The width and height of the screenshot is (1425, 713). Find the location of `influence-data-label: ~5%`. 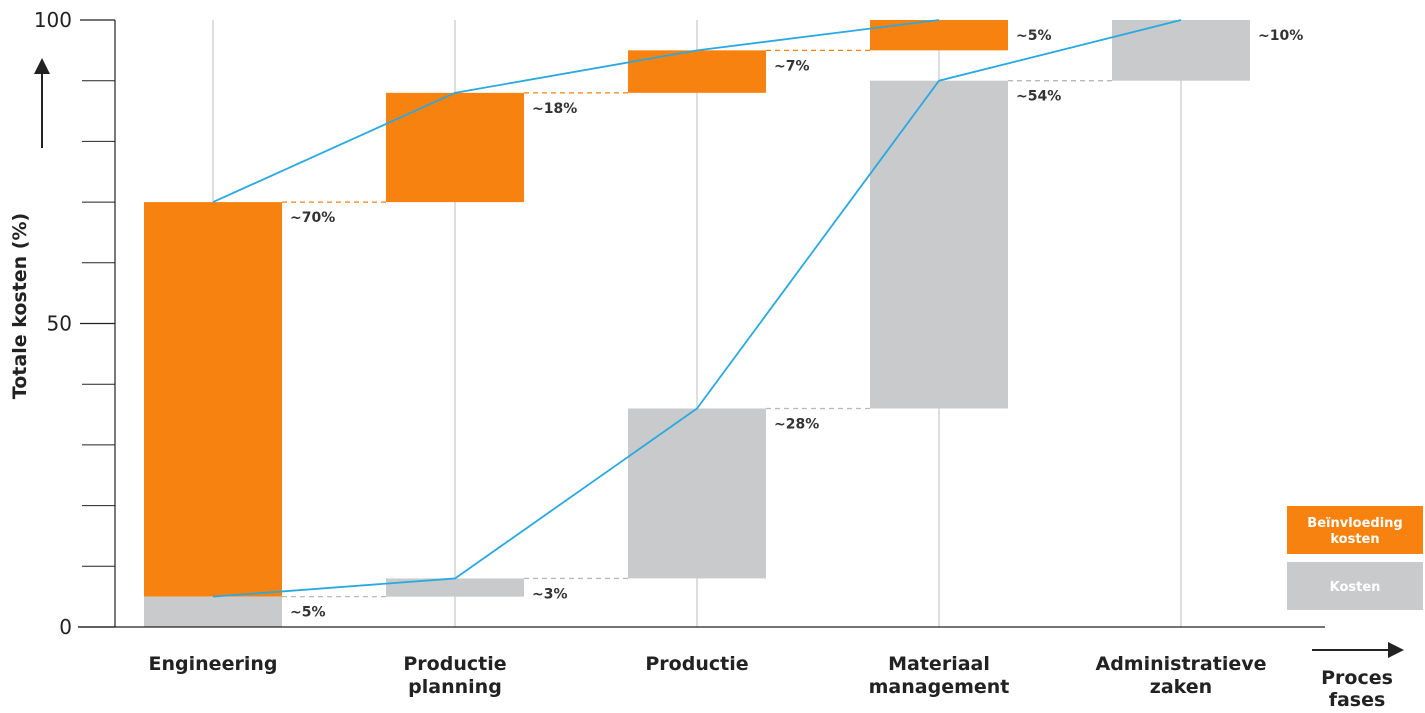

influence-data-label: ~5% is located at coordinates (1034, 36).